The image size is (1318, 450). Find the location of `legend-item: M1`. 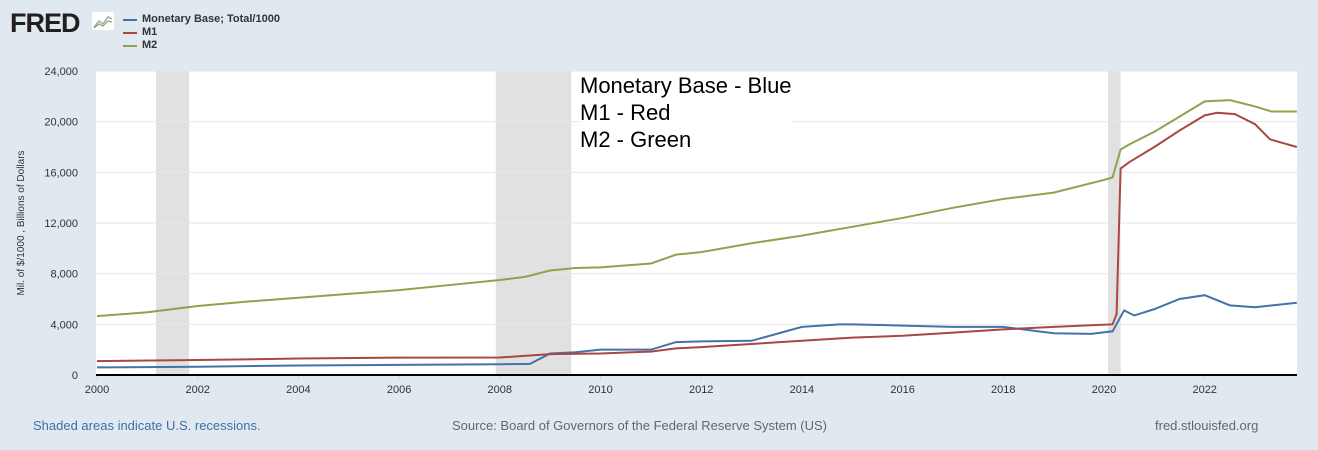

legend-item: M1 is located at coordinates (201, 32).